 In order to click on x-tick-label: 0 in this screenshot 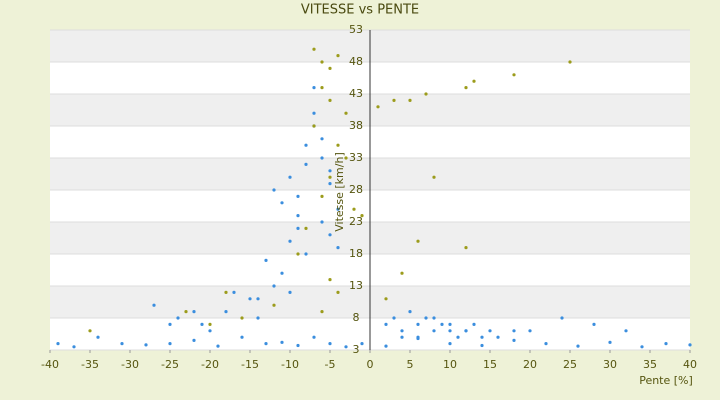, I will do `click(370, 364)`.